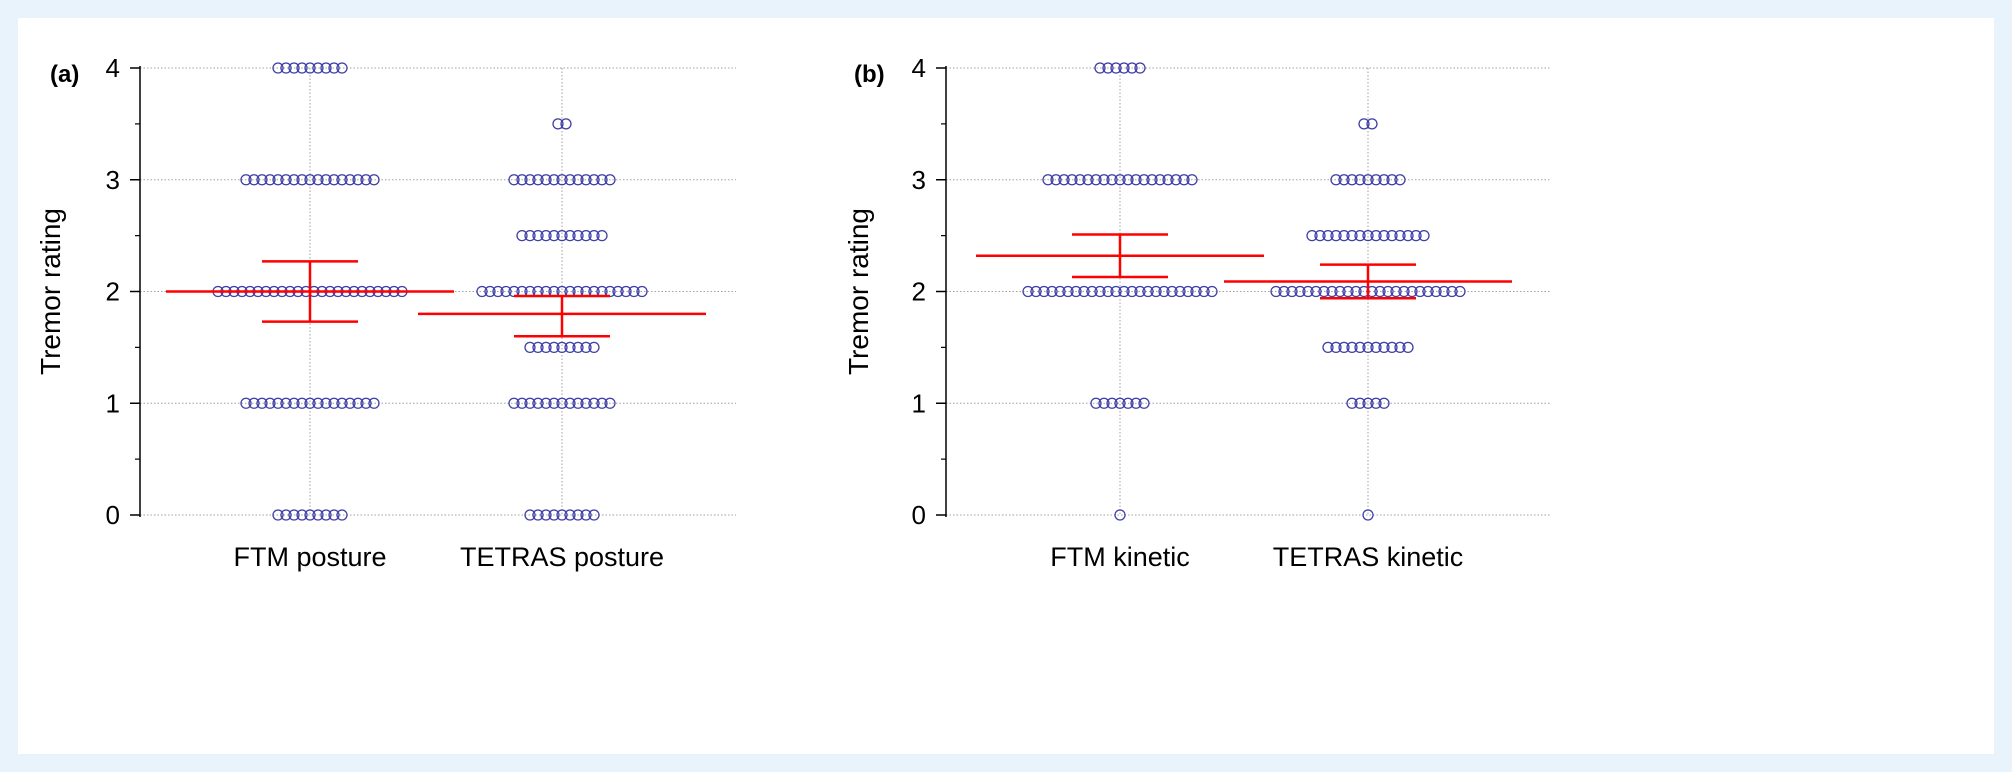 The height and width of the screenshot is (772, 2012). Describe the element at coordinates (919, 180) in the screenshot. I see `y-tick-label: 3` at that location.